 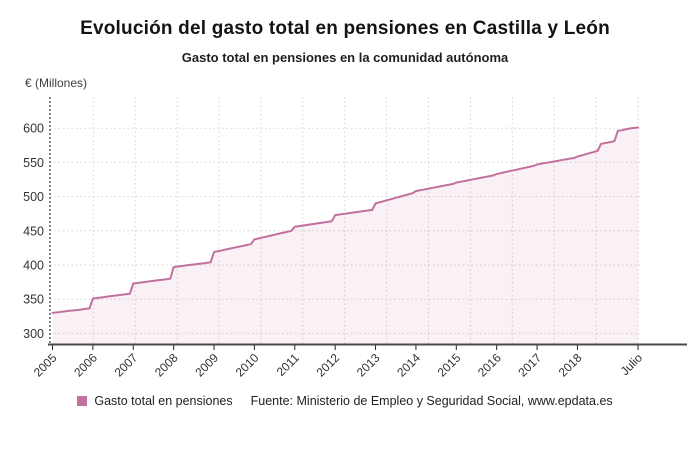 I want to click on x-tick-label-2008: 2008, so click(x=166, y=364).